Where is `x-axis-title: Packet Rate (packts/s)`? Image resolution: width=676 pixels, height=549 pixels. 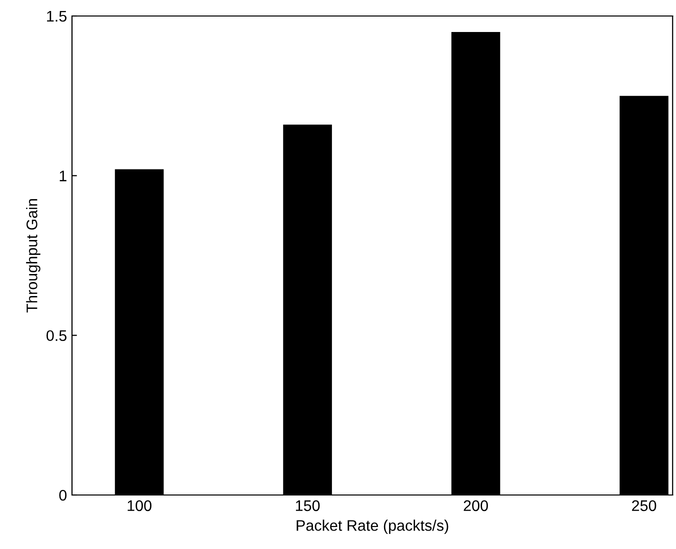
x-axis-title: Packet Rate (packts/s) is located at coordinates (372, 527).